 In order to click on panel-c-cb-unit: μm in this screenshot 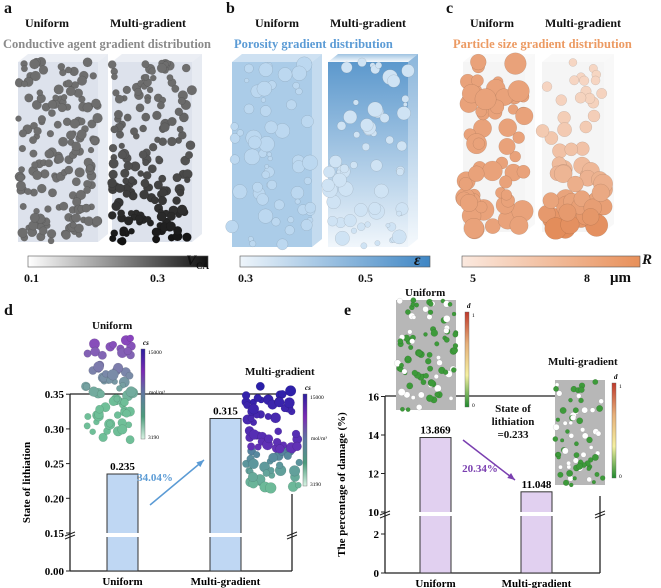, I will do `click(620, 278)`.